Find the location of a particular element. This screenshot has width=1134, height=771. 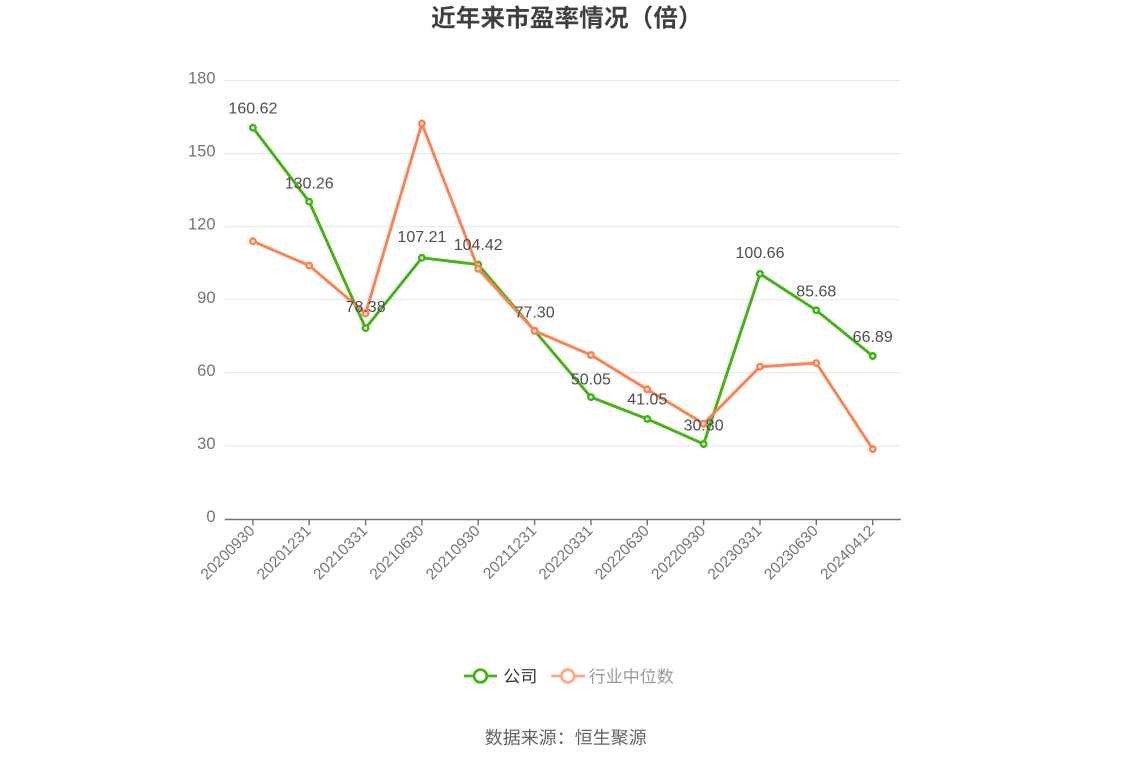

svg-text: 20230331 is located at coordinates (735, 553).